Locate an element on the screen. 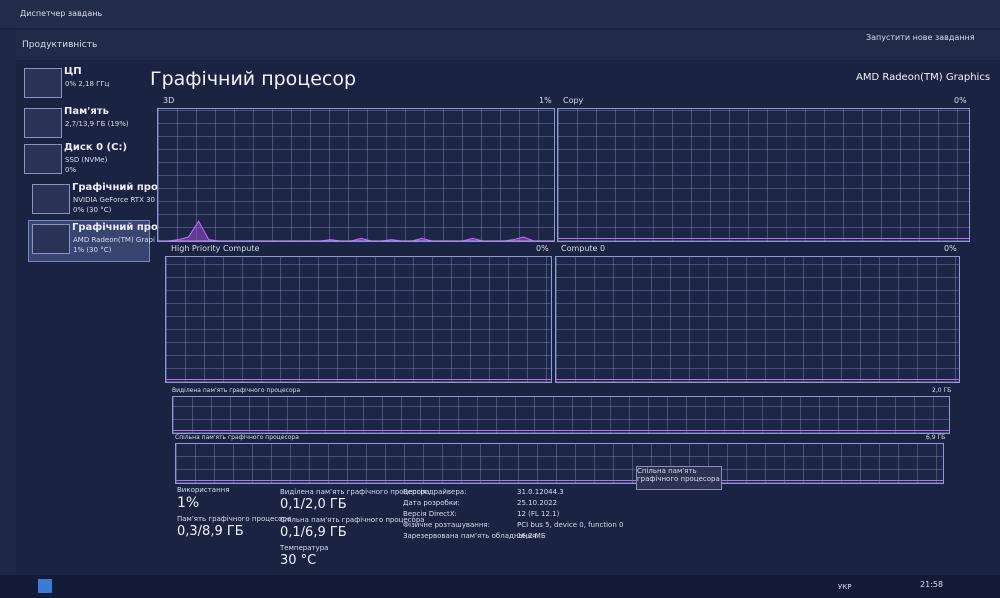 This screenshot has width=1000, height=598. sidebar-detail: 0% is located at coordinates (71, 170).